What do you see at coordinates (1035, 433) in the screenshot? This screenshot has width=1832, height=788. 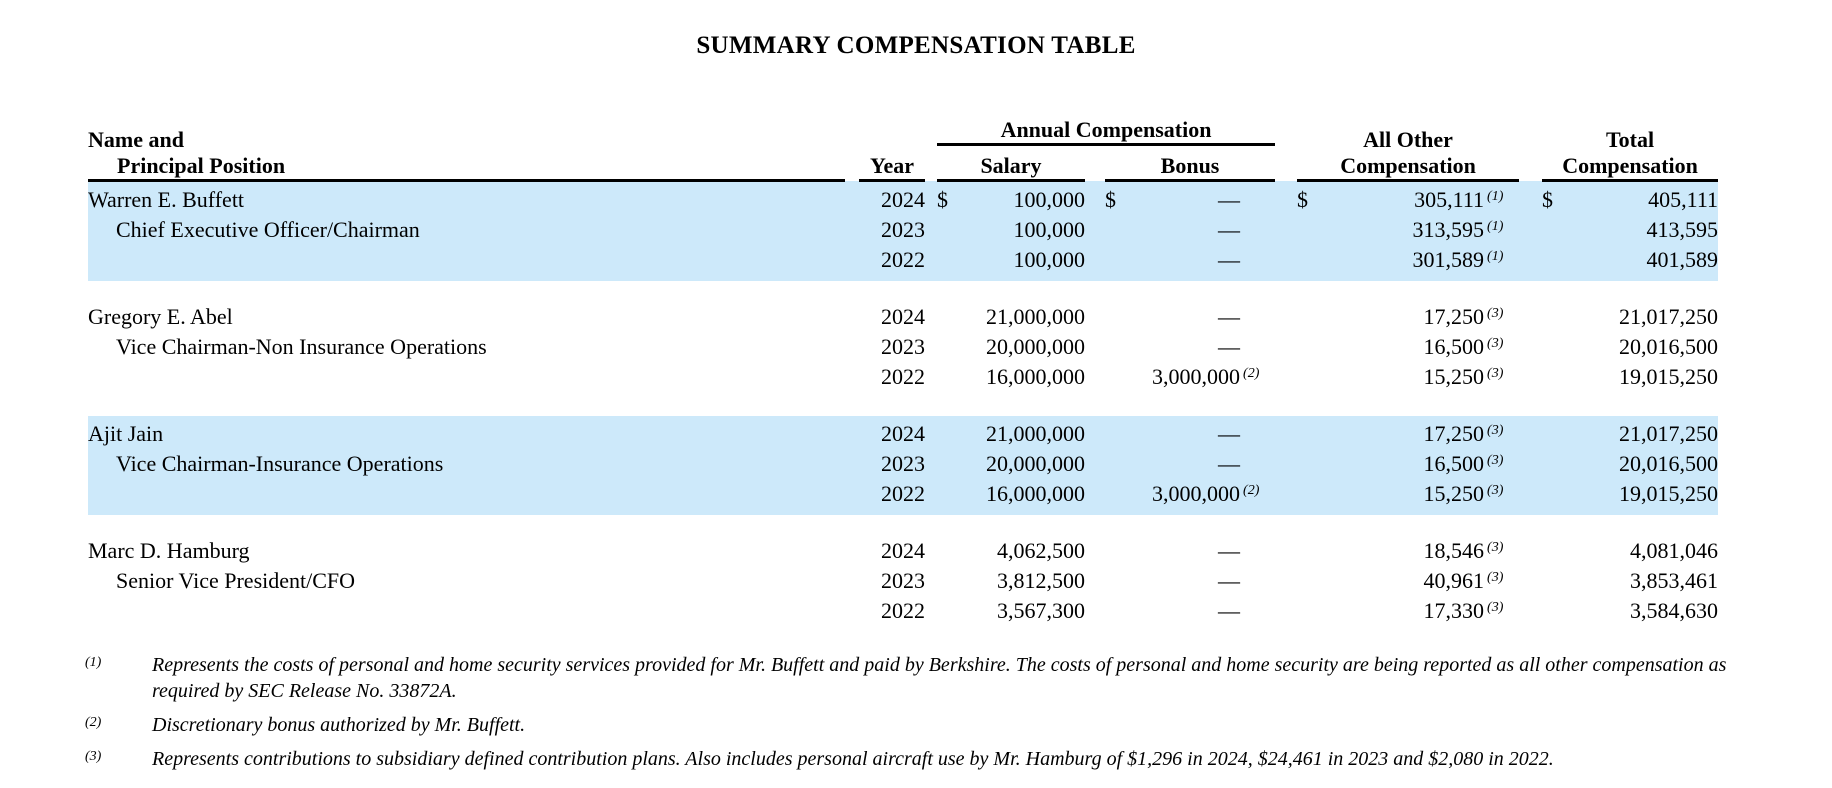 I see `salary-cell: 21,000,000` at bounding box center [1035, 433].